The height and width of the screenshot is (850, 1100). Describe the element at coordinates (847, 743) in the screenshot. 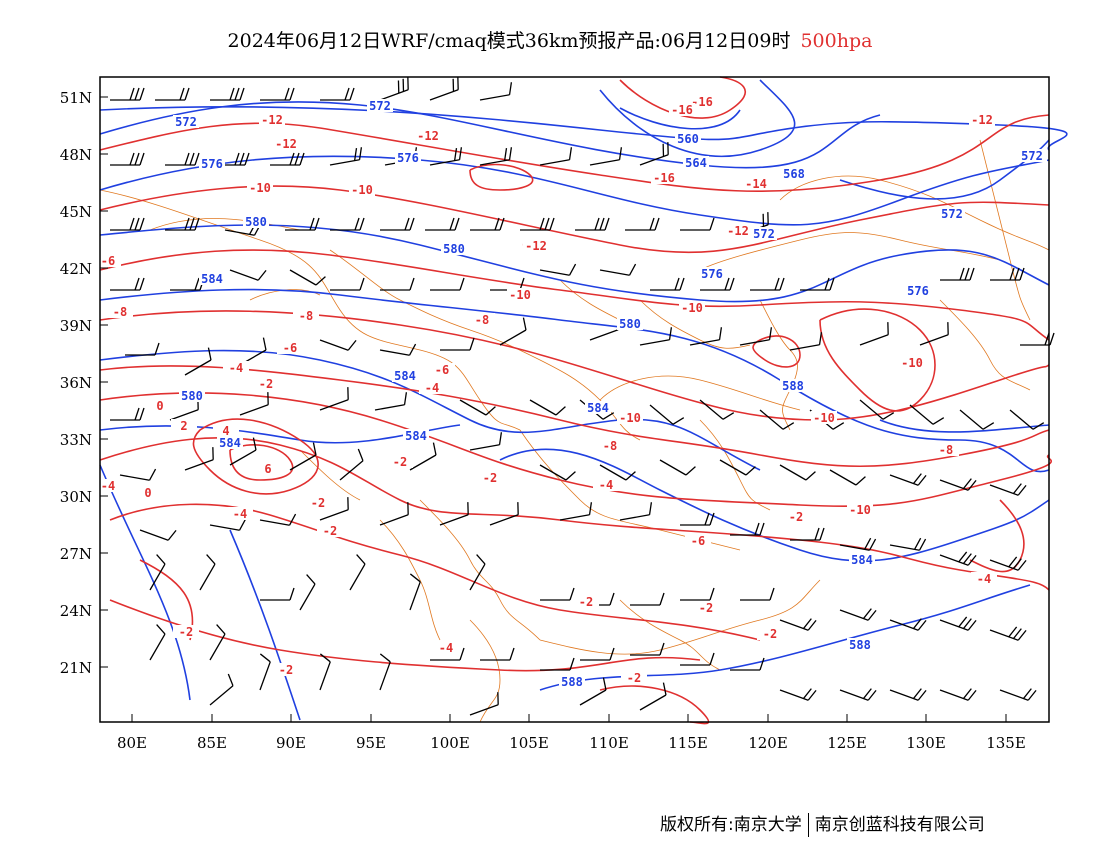

I see `lon-label: 125E` at that location.